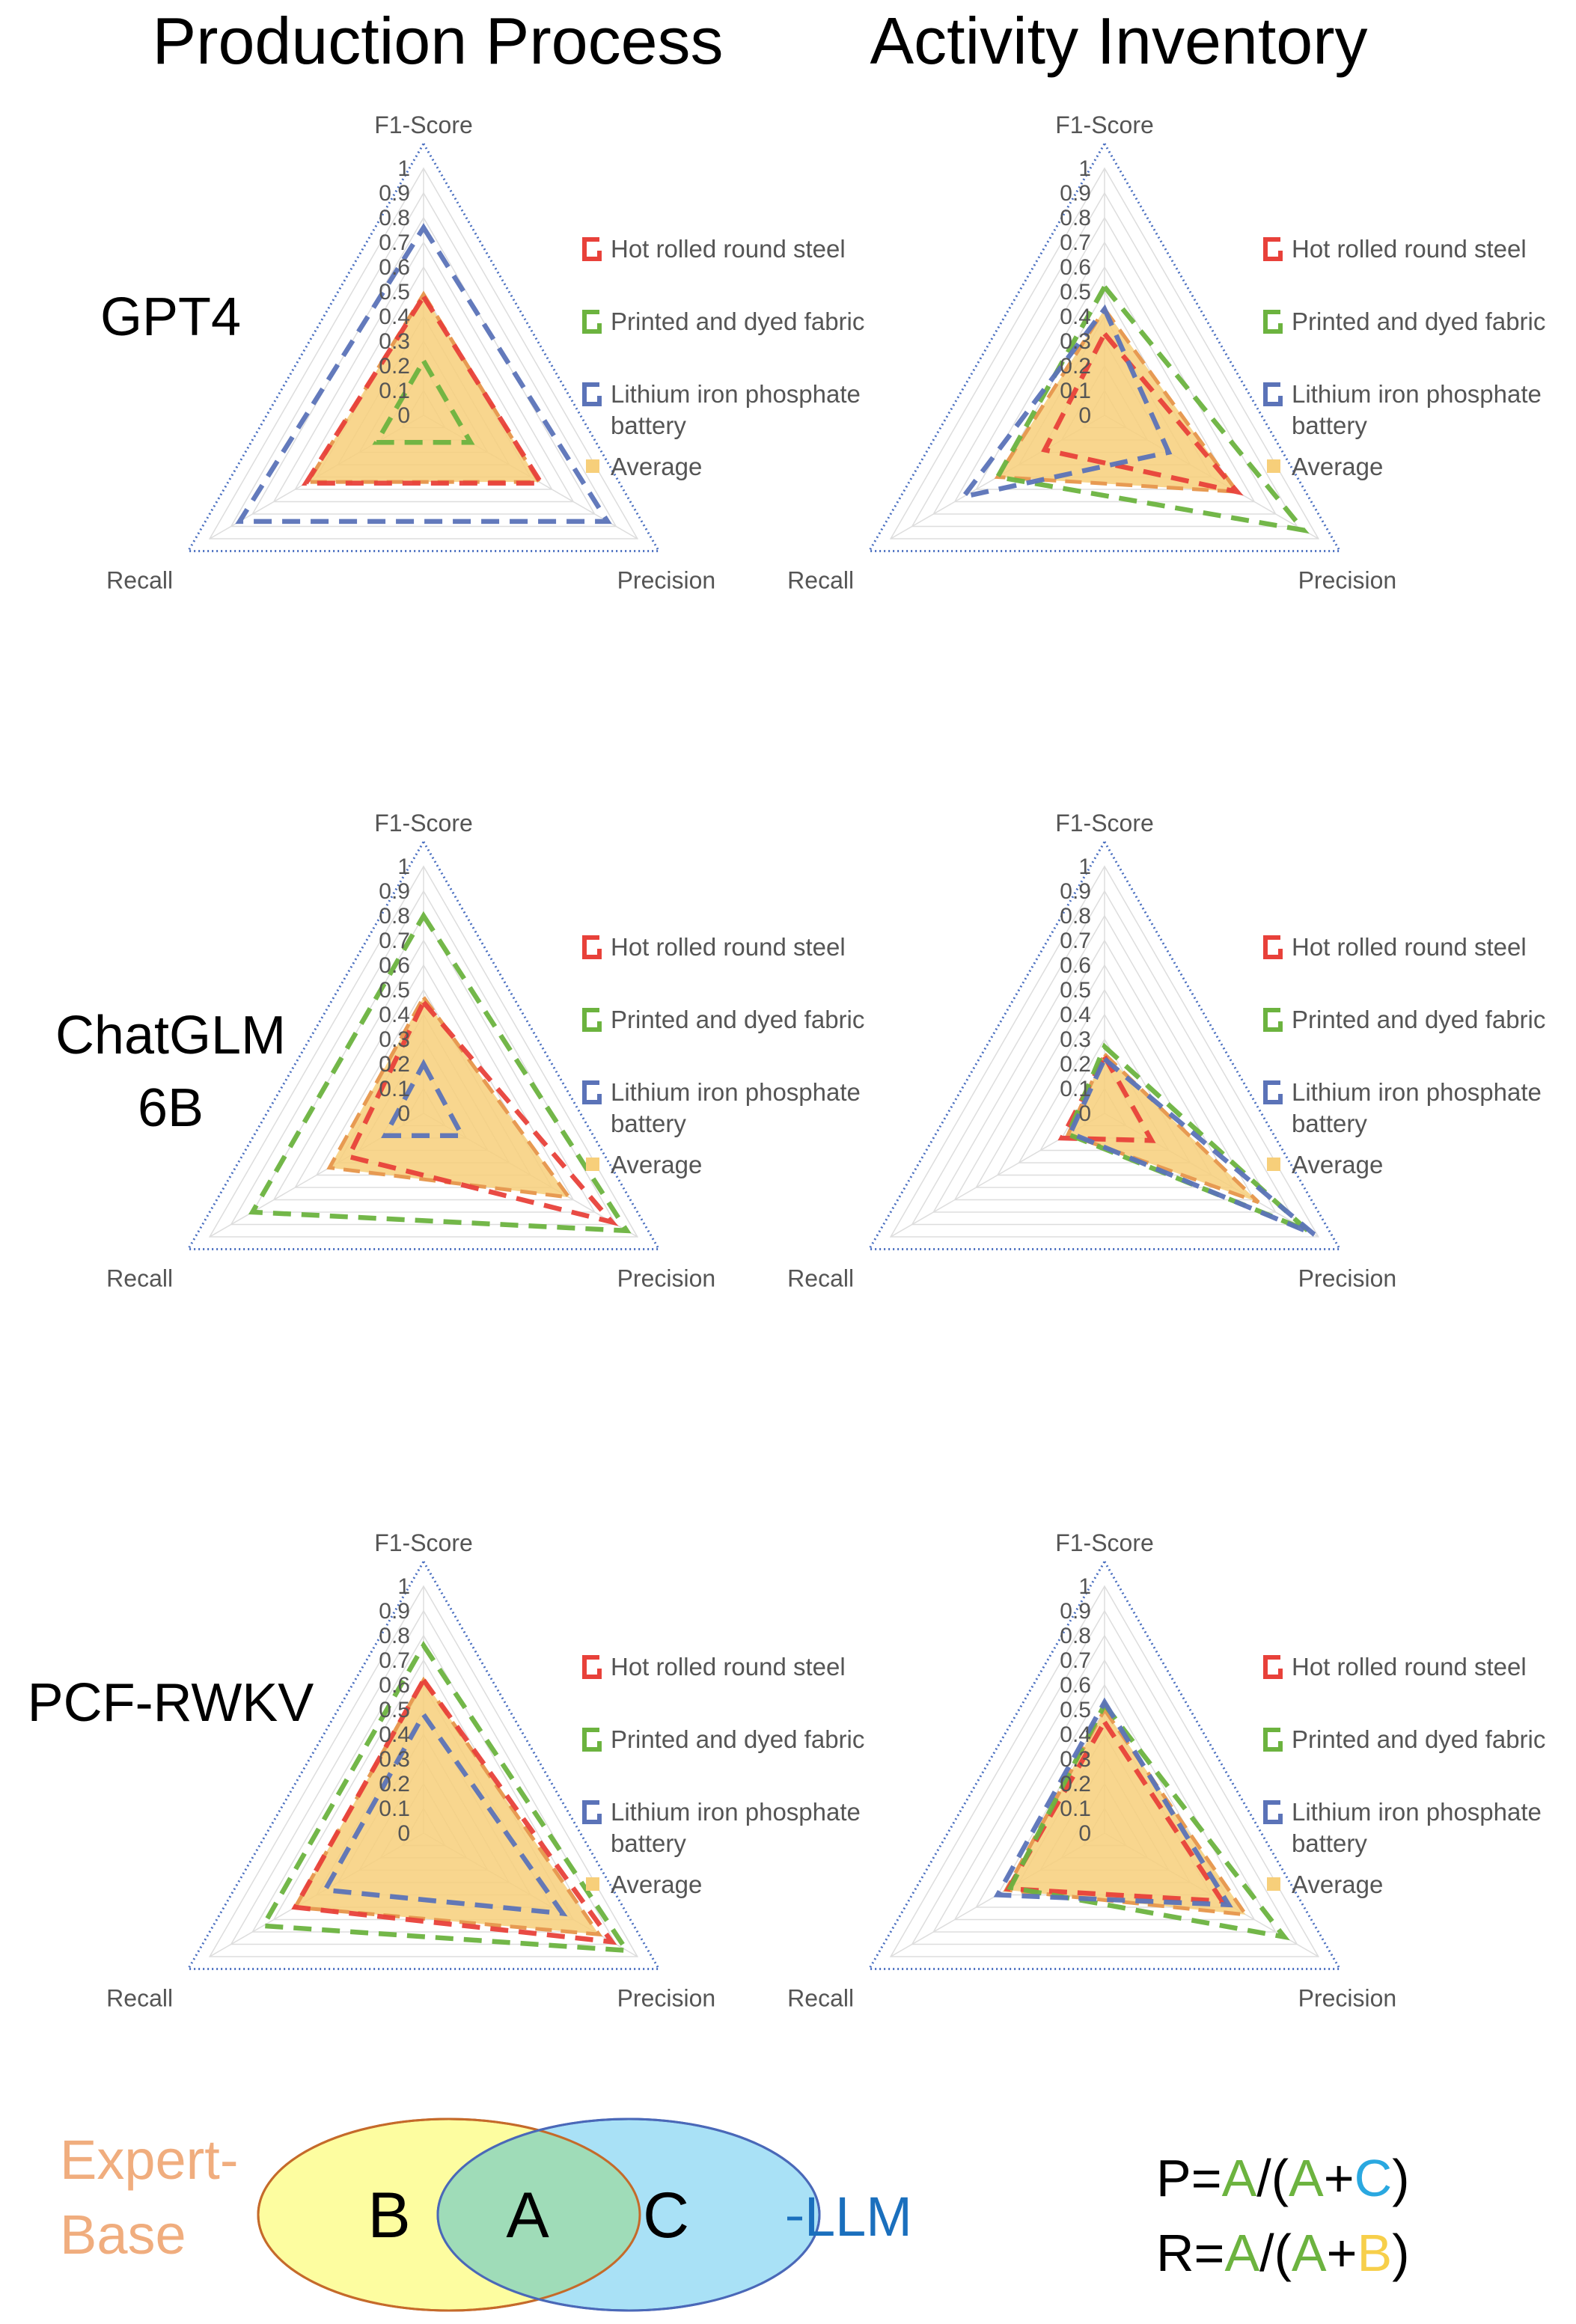 This screenshot has width=1576, height=2324. I want to click on row-label-pcf-rwkv: PCF-RWKV, so click(171, 1703).